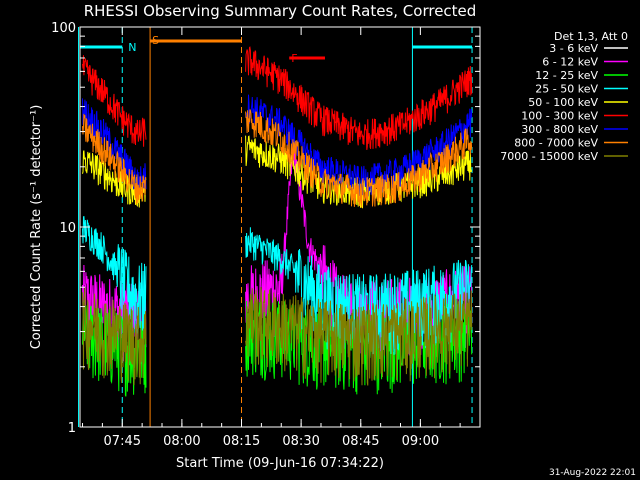 Image resolution: width=640 pixels, height=480 pixels. Describe the element at coordinates (573, 48) in the screenshot. I see `legend-label: 3 - 6 keV` at that location.